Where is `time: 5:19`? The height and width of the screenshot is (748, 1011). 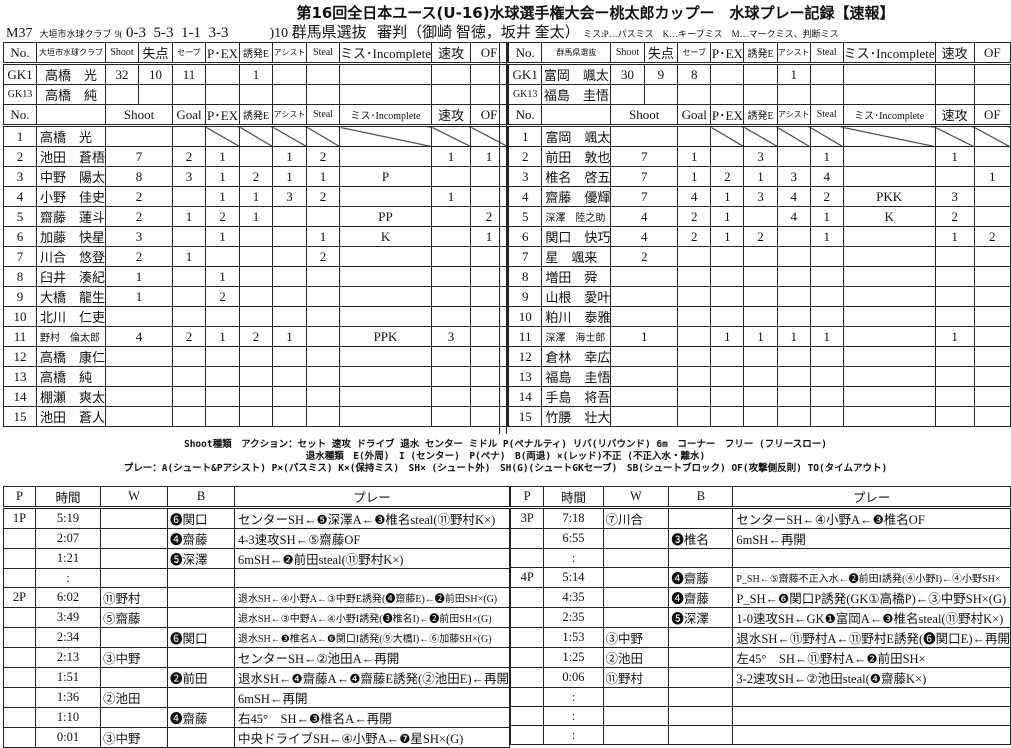
time: 5:19 is located at coordinates (68, 518).